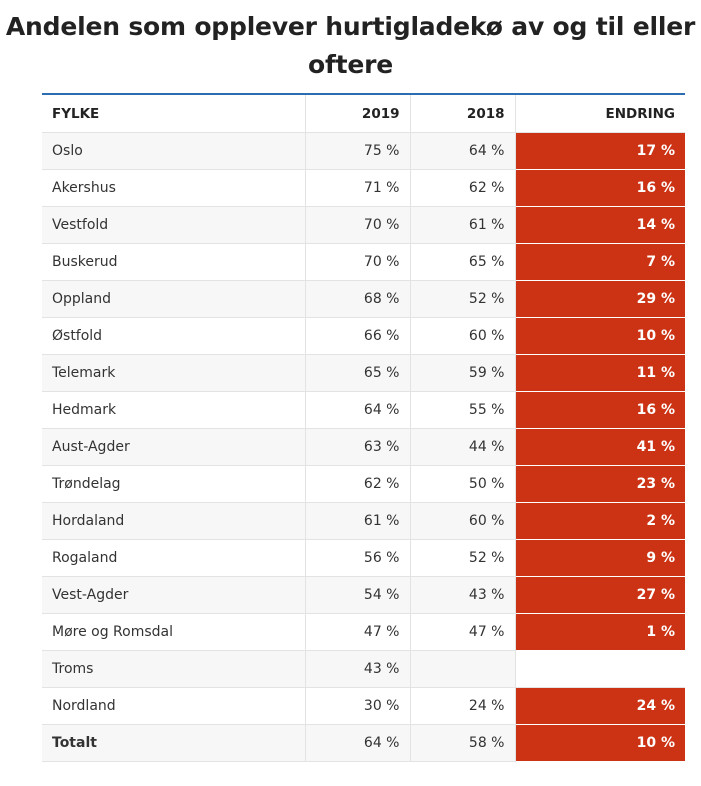 This screenshot has width=701, height=786. I want to click on endring-cell: 11 %, so click(600, 373).